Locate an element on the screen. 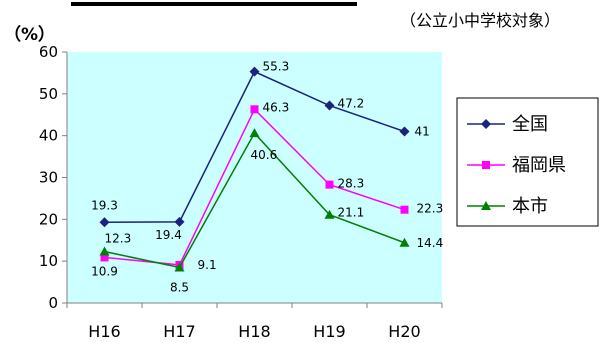 This screenshot has width=603, height=343. data-label-city: 40.6 is located at coordinates (264, 155).